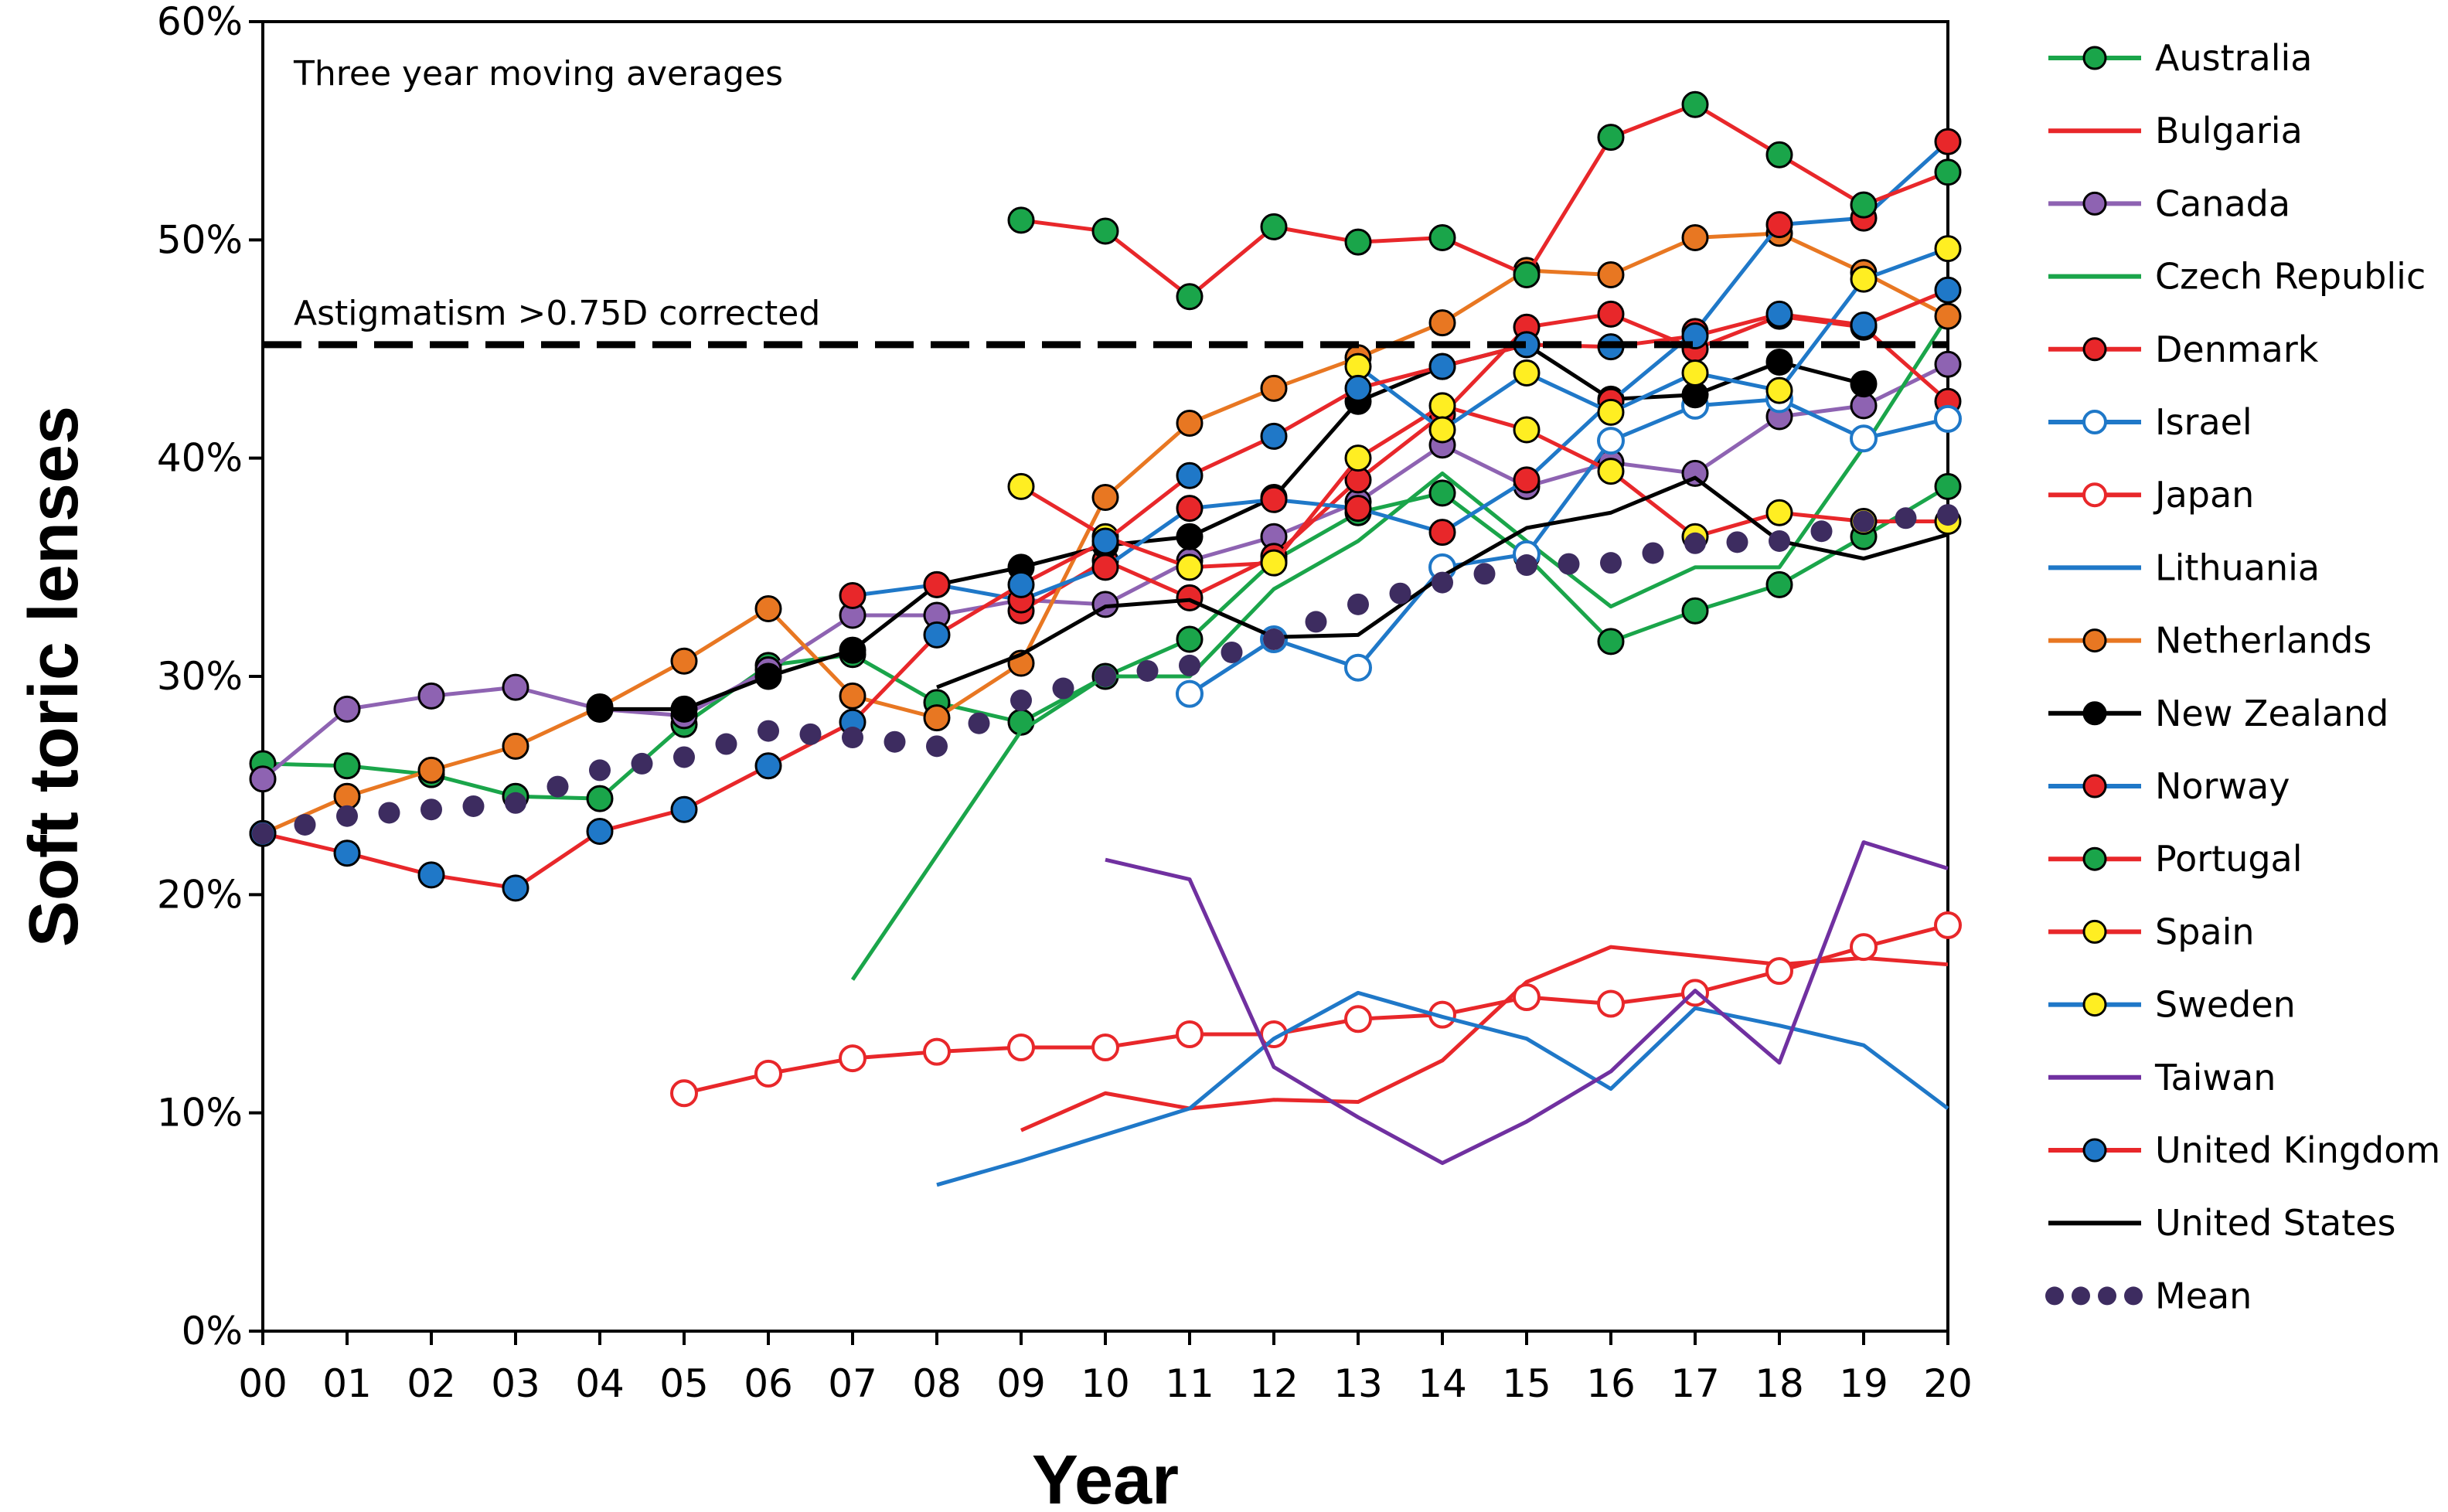  I want to click on legend-label: Netherlands, so click(2263, 641).